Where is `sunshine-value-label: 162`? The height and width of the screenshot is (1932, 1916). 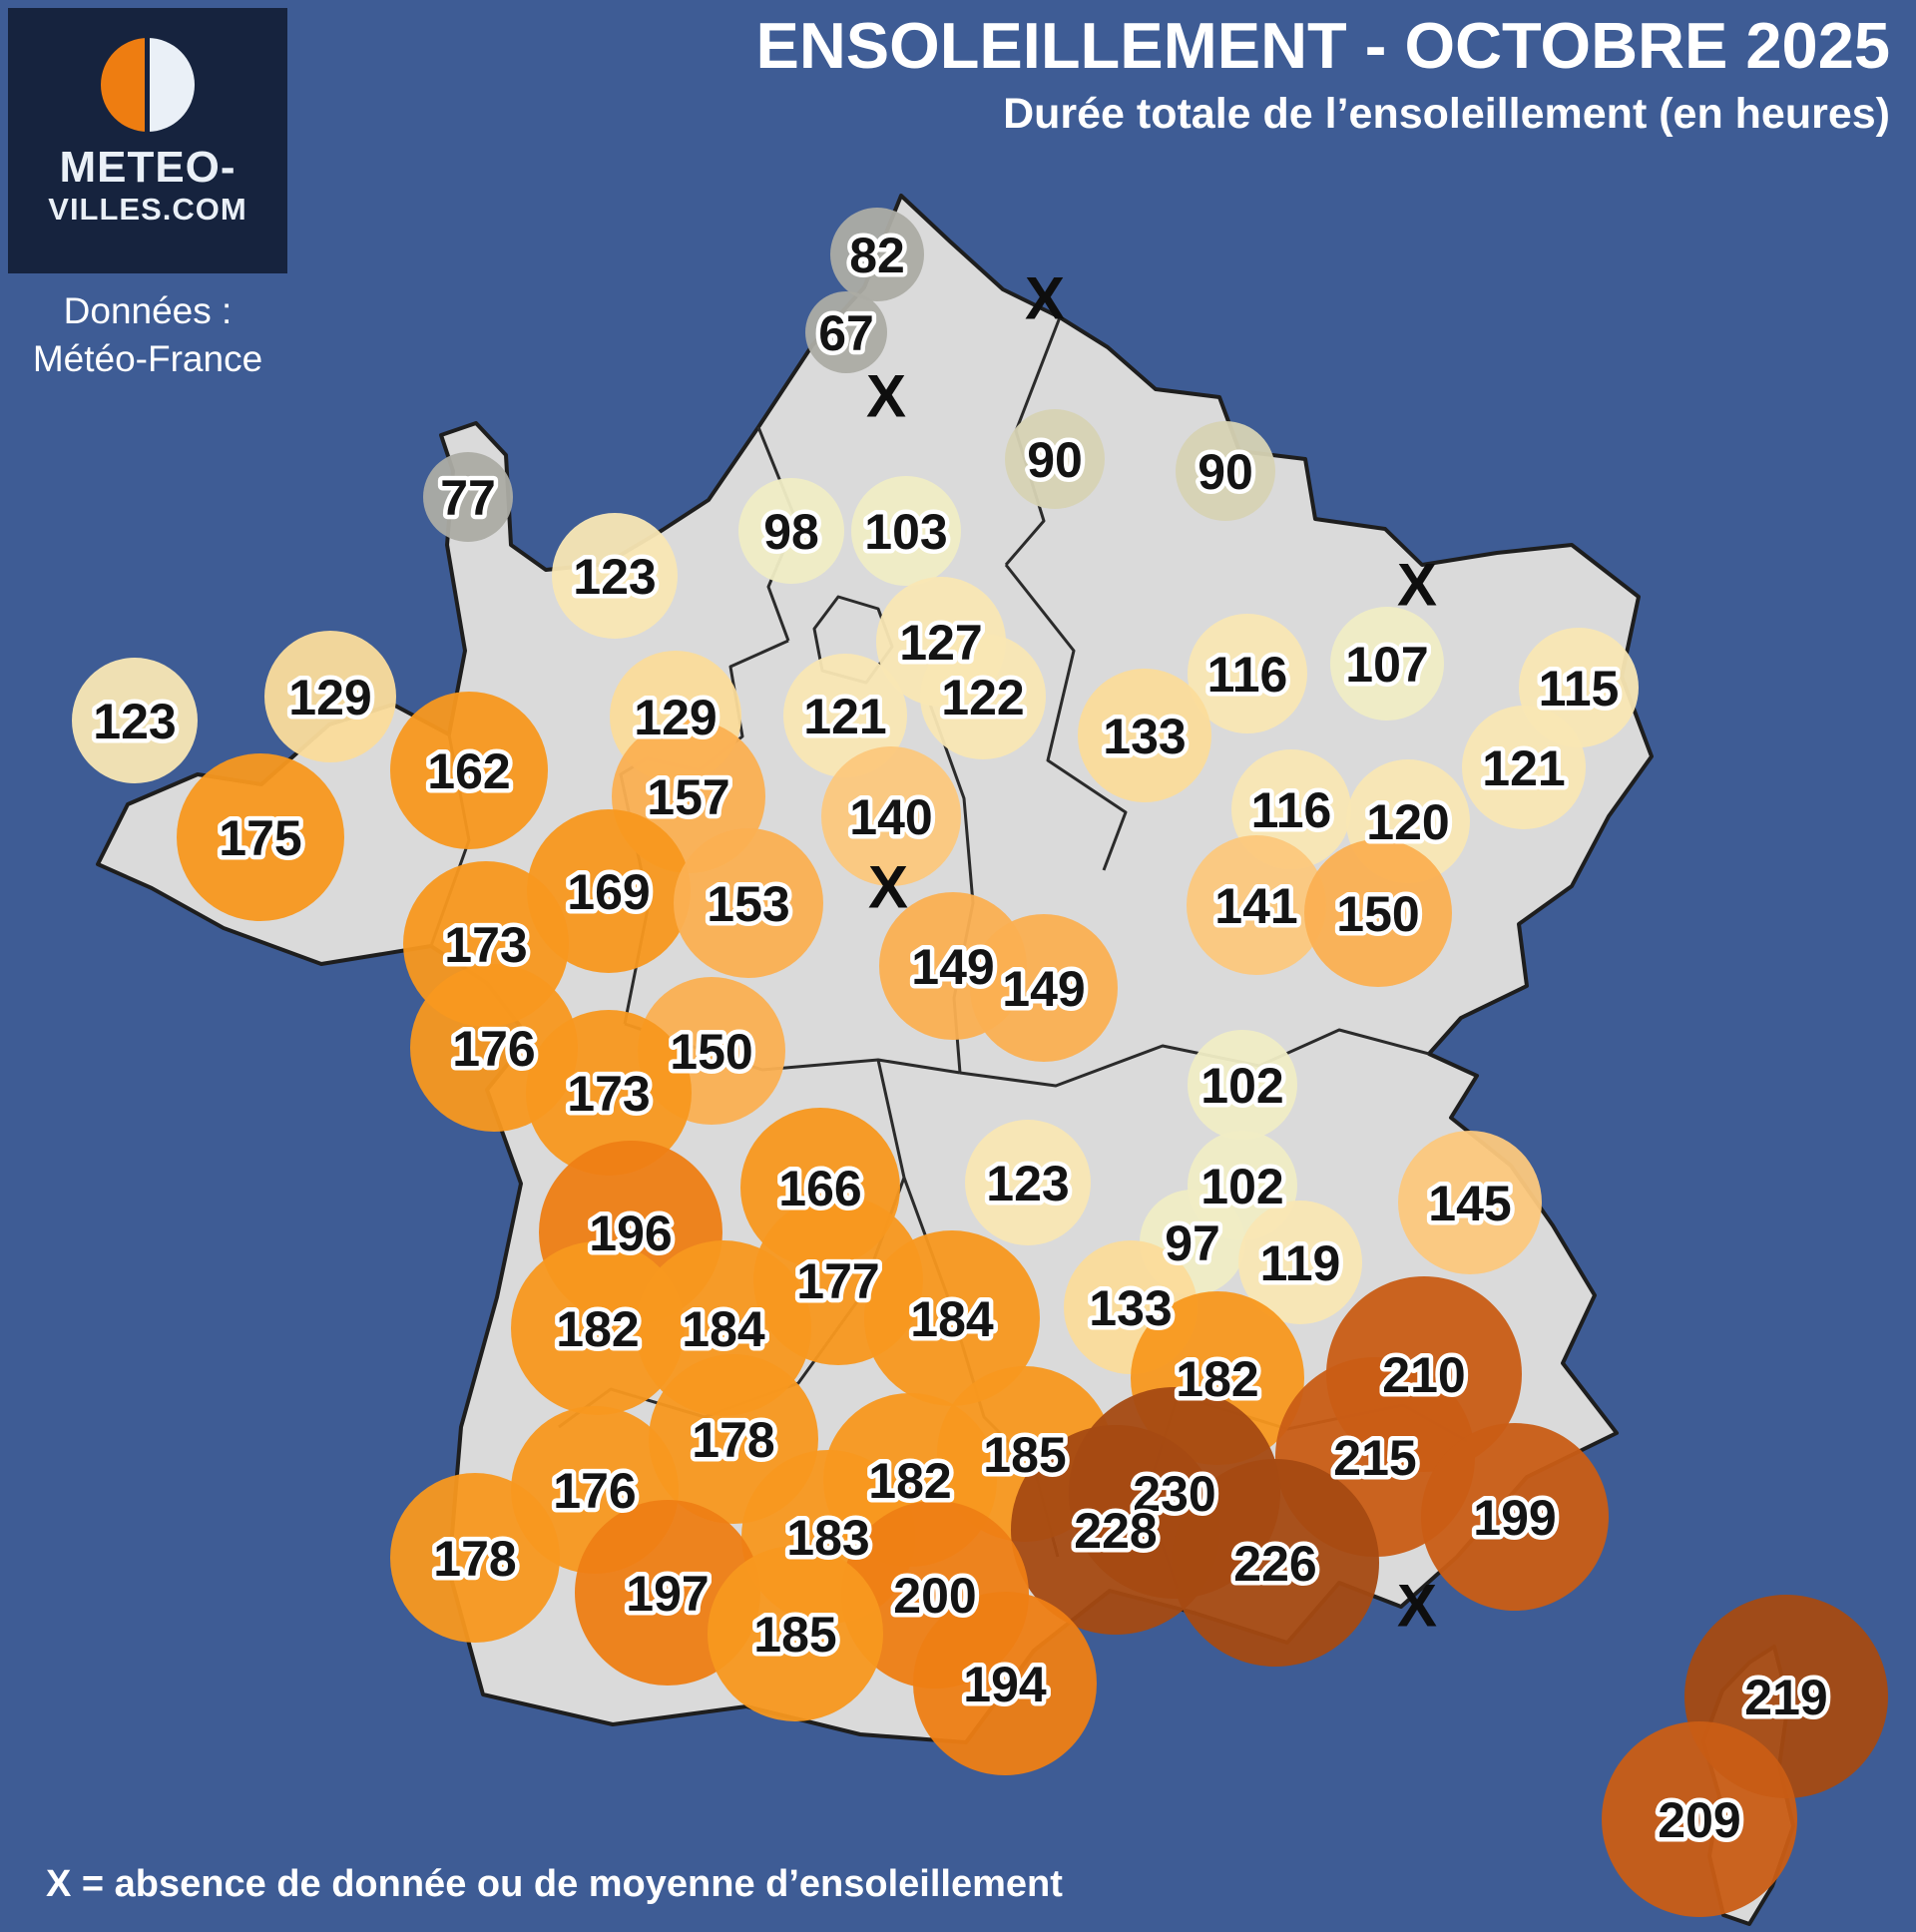
sunshine-value-label: 162 is located at coordinates (468, 771).